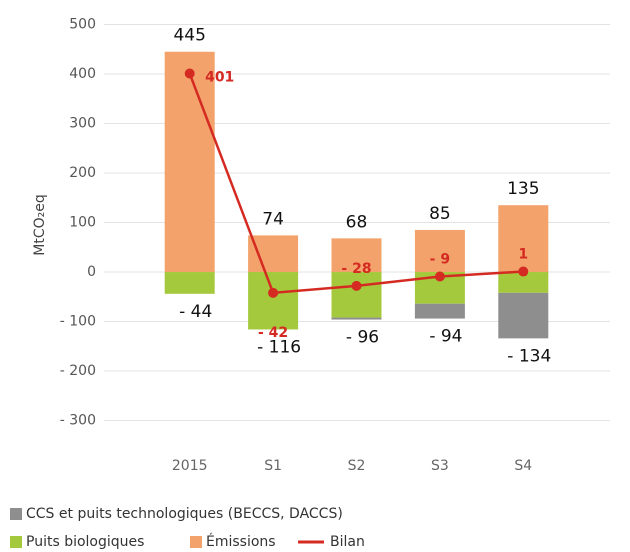  What do you see at coordinates (440, 214) in the screenshot?
I see `value-label: 85` at bounding box center [440, 214].